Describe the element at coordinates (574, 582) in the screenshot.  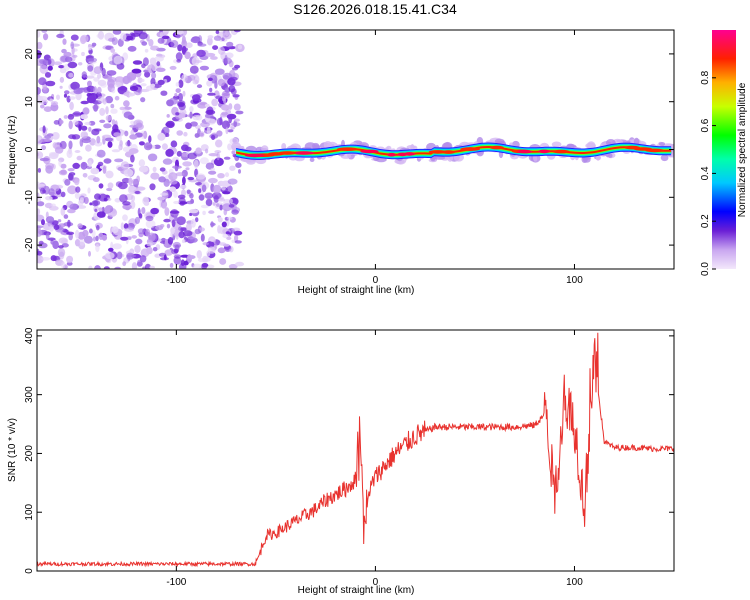
I see `snr-x-tick-label: 100` at that location.